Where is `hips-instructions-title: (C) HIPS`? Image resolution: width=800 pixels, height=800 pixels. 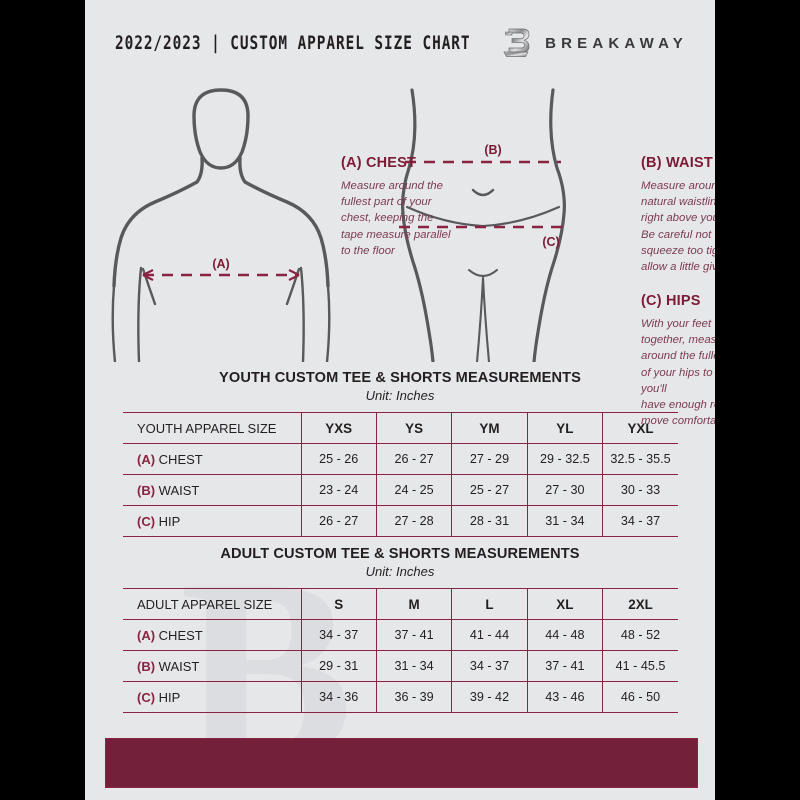
hips-instructions-title: (C) HIPS is located at coordinates (671, 301).